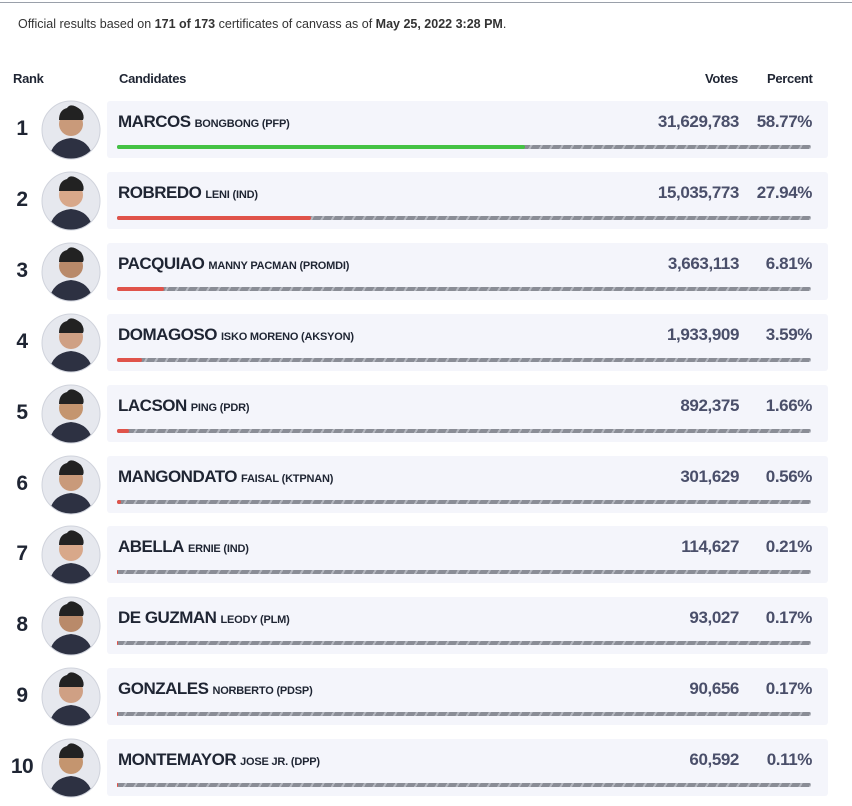 This screenshot has height=806, width=852. What do you see at coordinates (698, 192) in the screenshot?
I see `votes: 15,035,773` at bounding box center [698, 192].